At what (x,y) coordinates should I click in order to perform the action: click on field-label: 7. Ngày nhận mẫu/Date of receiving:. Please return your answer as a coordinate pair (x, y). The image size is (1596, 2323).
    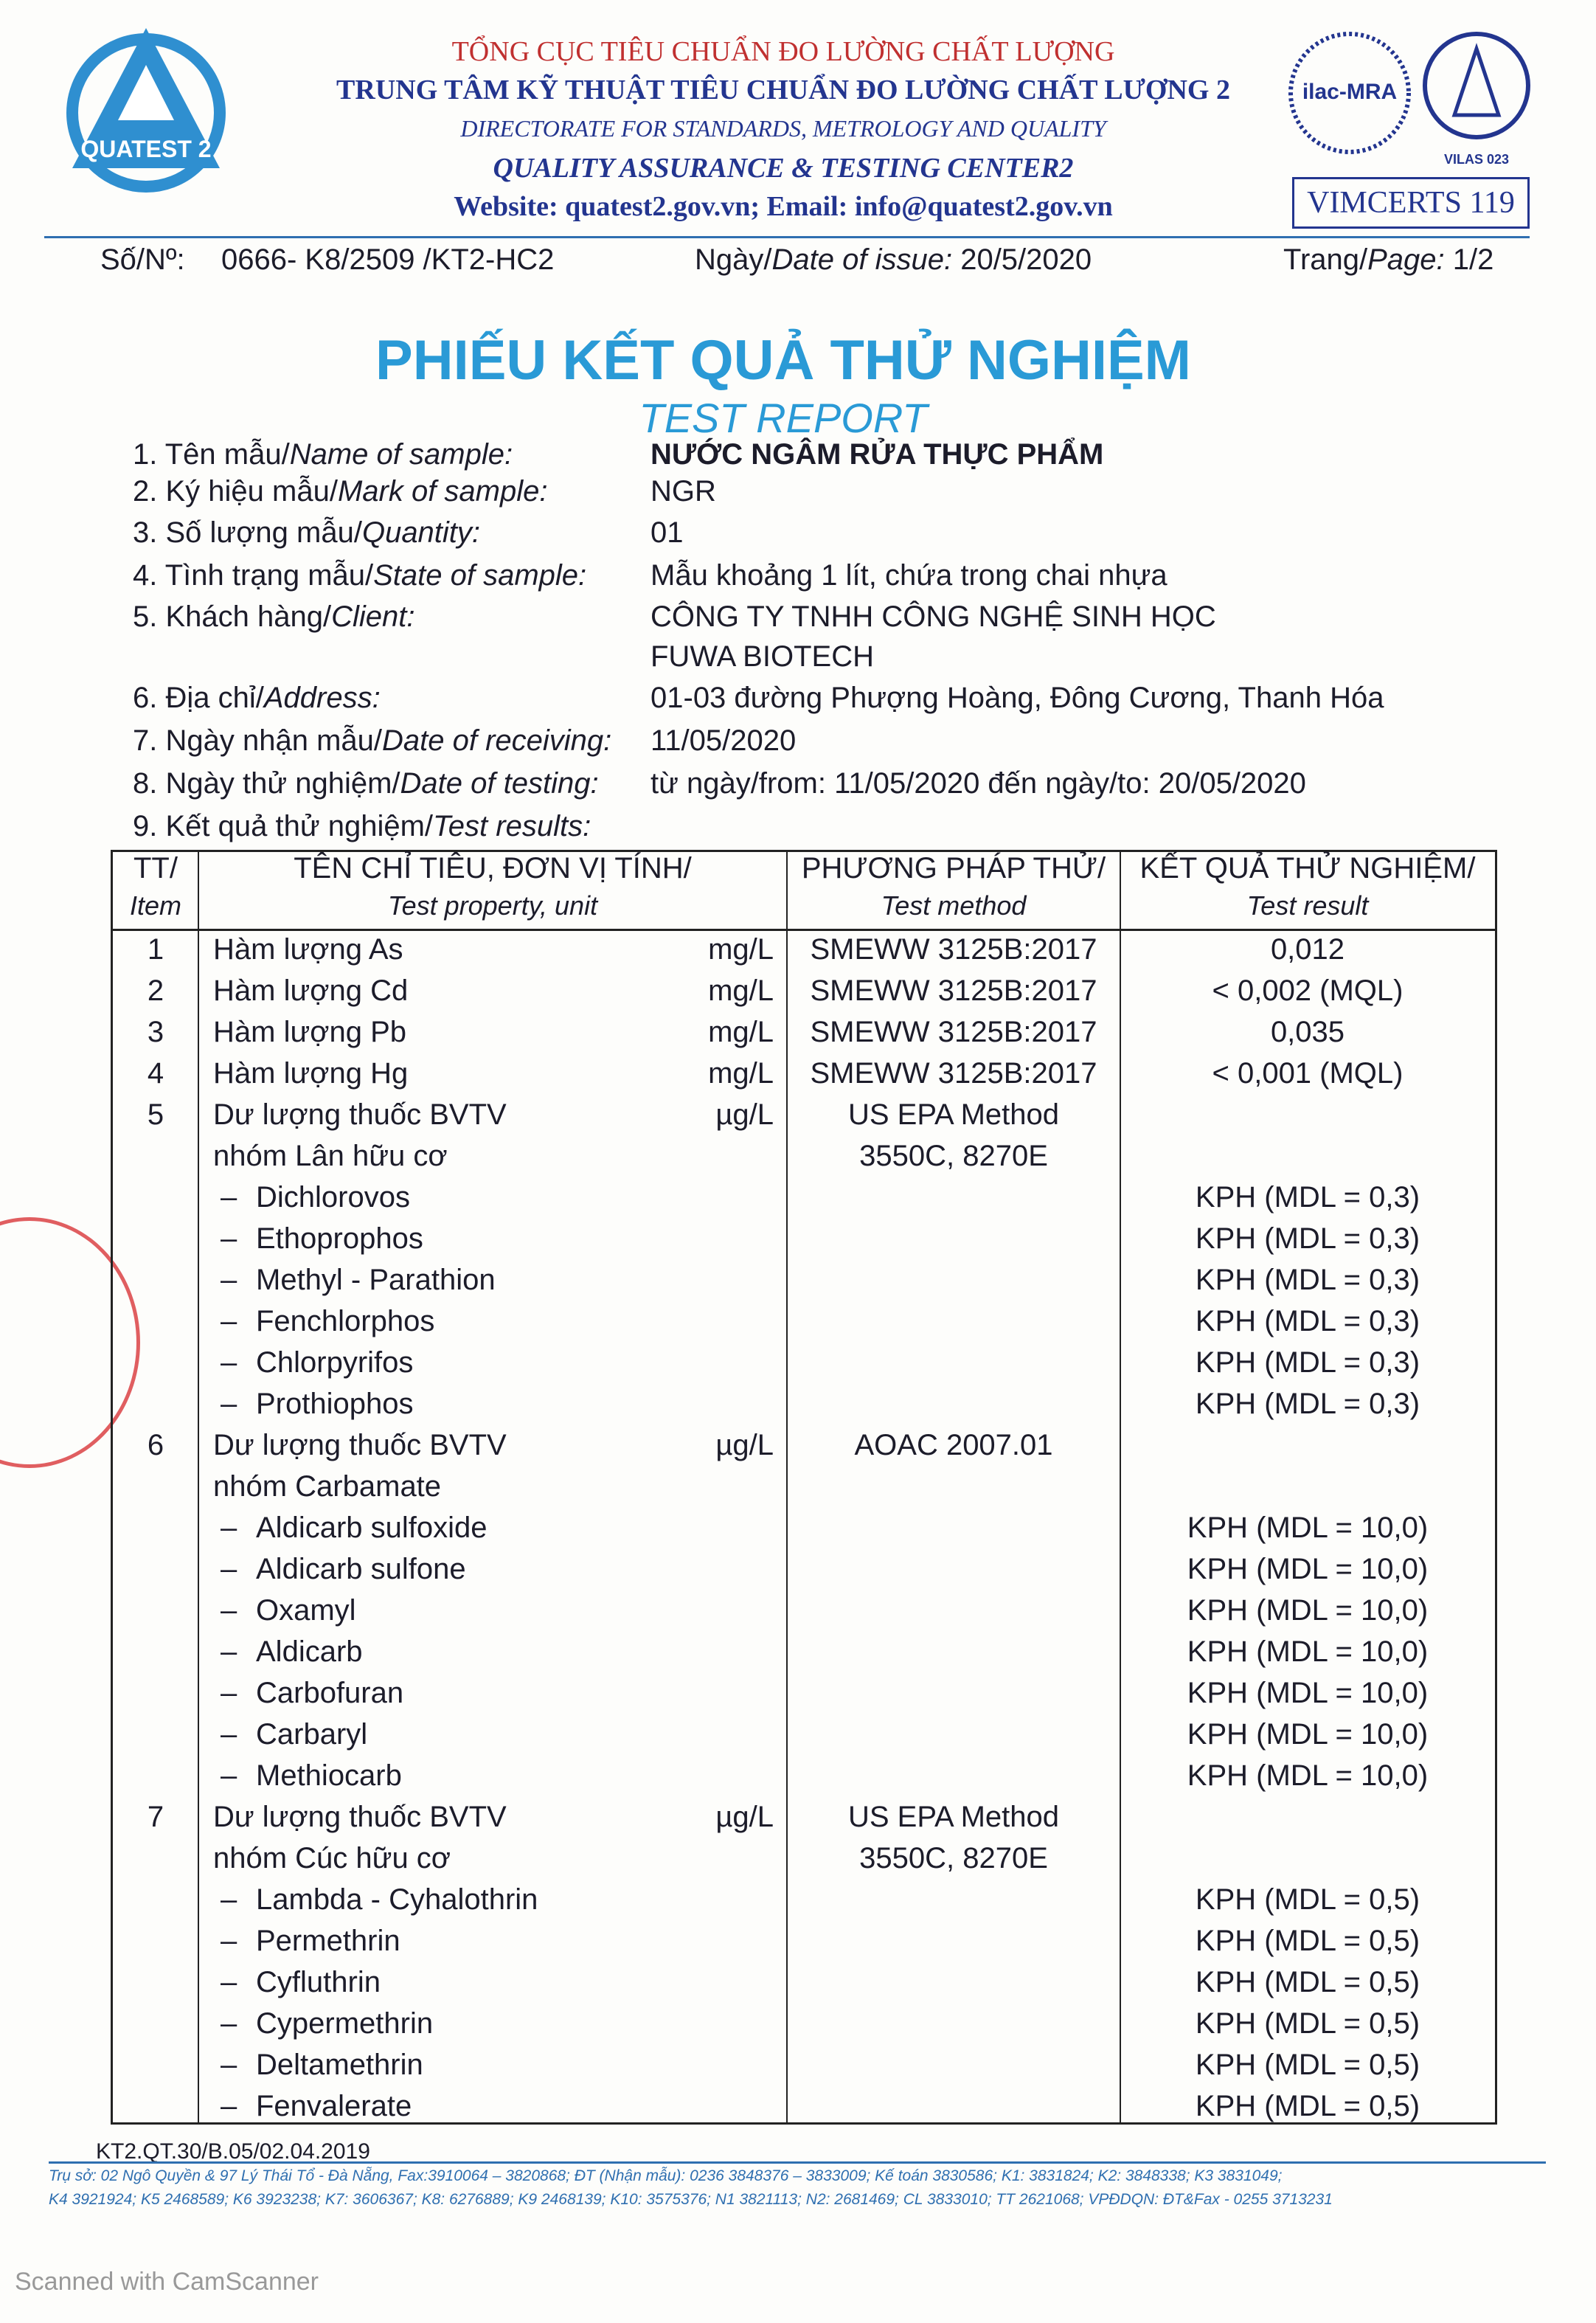
    Looking at the image, I should click on (372, 741).